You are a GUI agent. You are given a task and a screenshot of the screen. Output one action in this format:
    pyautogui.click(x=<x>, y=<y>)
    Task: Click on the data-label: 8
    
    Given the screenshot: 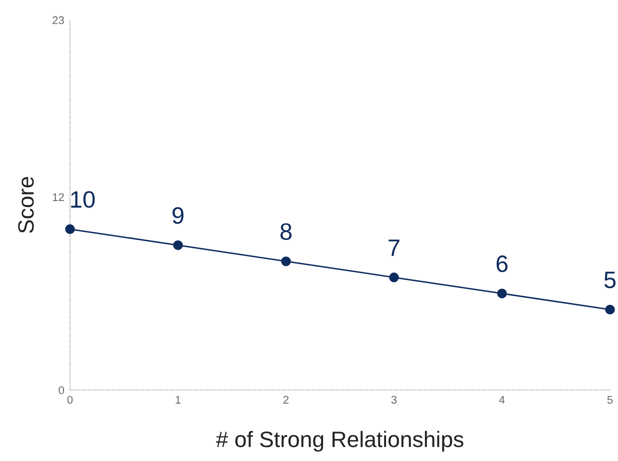 What is the action you would take?
    pyautogui.click(x=286, y=231)
    